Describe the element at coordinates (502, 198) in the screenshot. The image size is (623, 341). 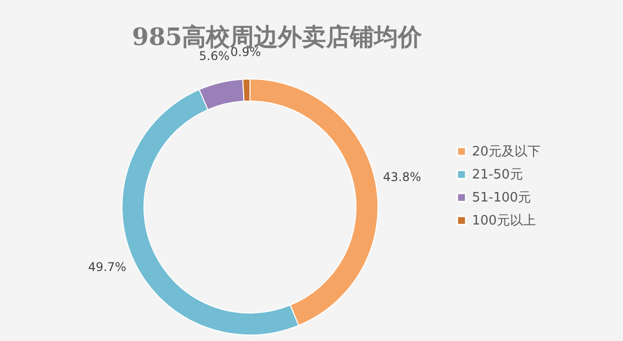
I see `legend-label: 51-100元` at that location.